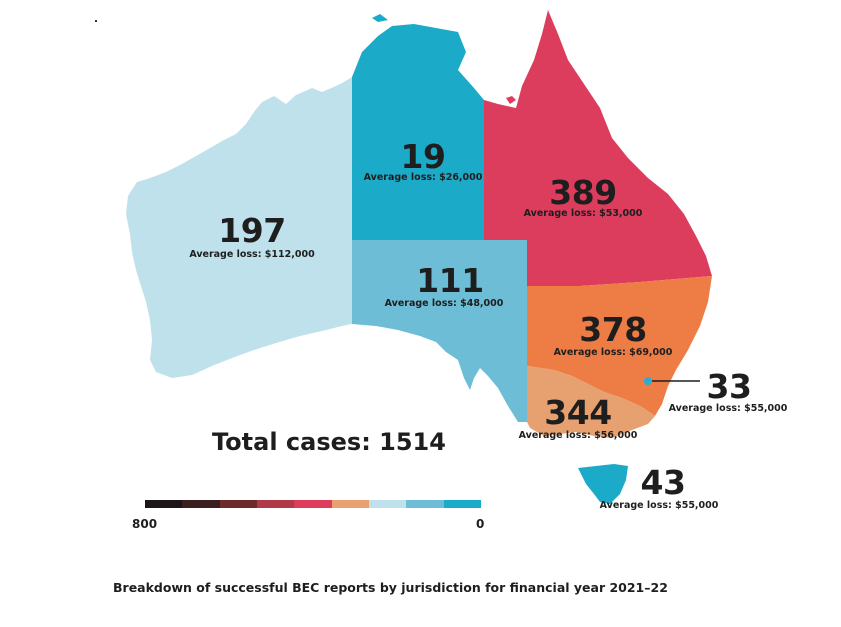  I want to click on tas-count: 43, so click(663, 482).